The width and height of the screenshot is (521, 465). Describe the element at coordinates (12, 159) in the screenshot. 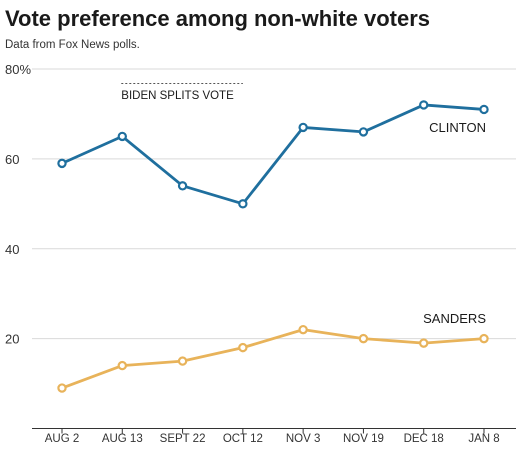

I see `y-tick-label: 60` at that location.